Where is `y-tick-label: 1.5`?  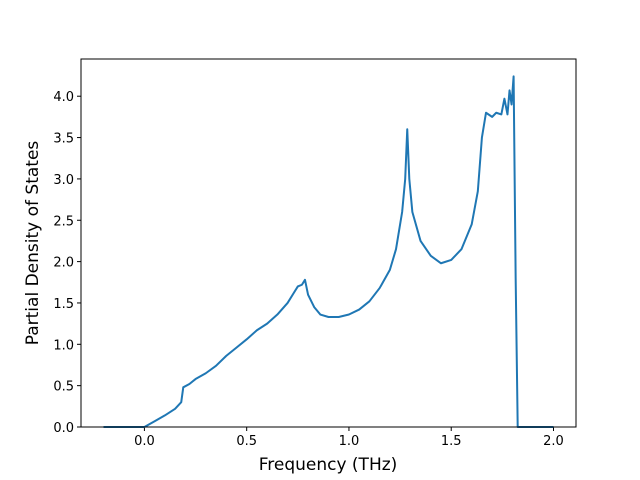 y-tick-label: 1.5 is located at coordinates (63, 304).